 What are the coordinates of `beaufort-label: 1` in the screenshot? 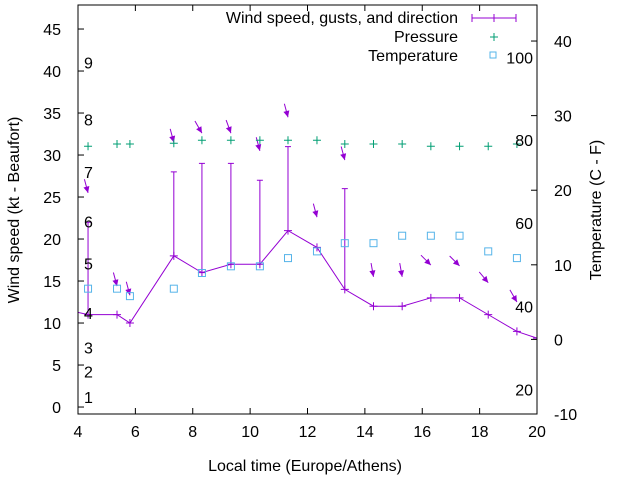 It's located at (88, 398).